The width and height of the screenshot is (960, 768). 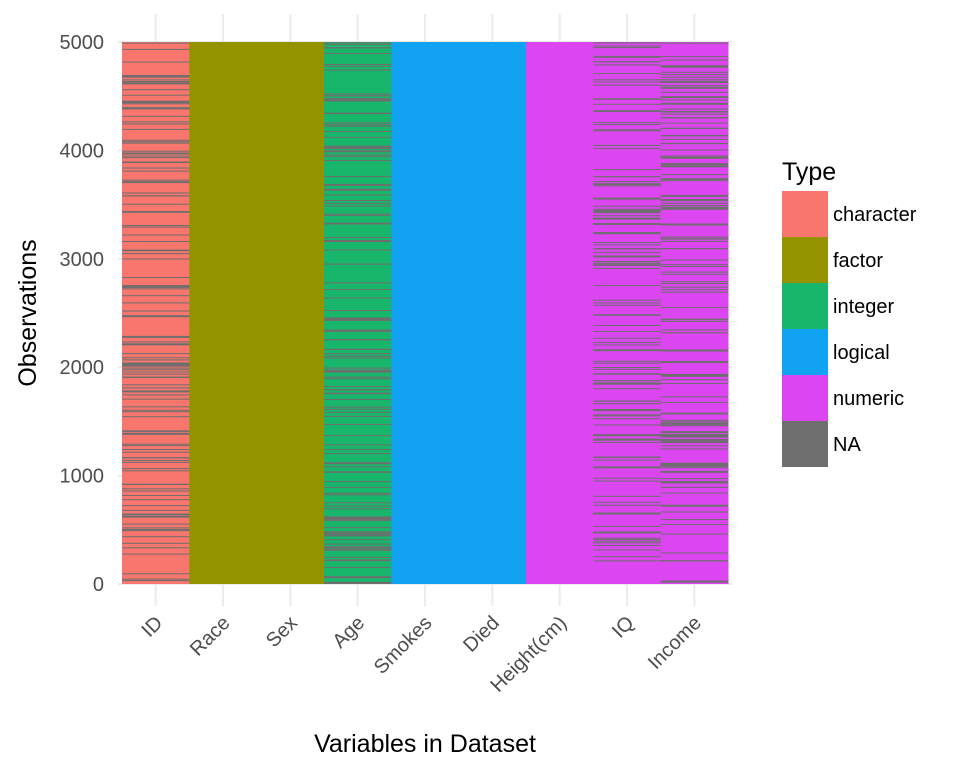 I want to click on column-age, so click(x=358, y=313).